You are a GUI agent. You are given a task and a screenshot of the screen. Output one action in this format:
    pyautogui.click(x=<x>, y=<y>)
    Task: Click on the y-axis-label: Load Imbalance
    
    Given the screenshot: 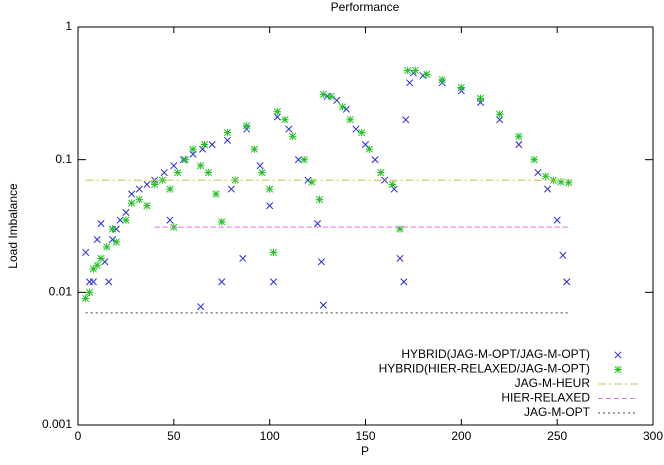 What is the action you would take?
    pyautogui.click(x=13, y=226)
    